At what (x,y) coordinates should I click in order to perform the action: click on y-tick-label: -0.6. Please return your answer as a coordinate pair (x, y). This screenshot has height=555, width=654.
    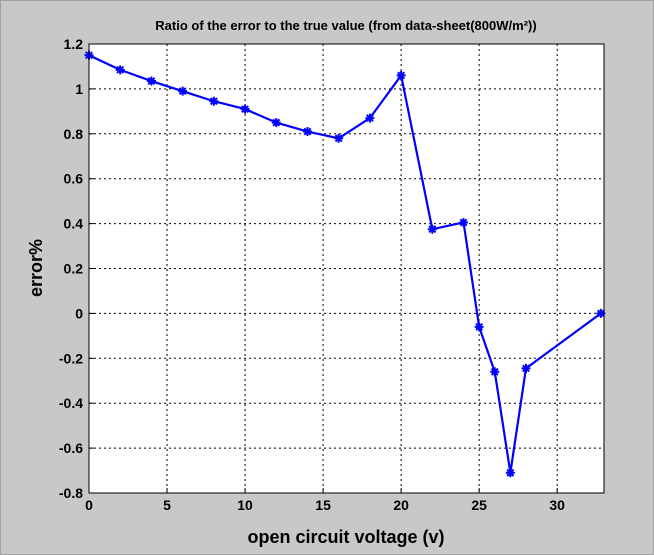
    Looking at the image, I should click on (71, 448).